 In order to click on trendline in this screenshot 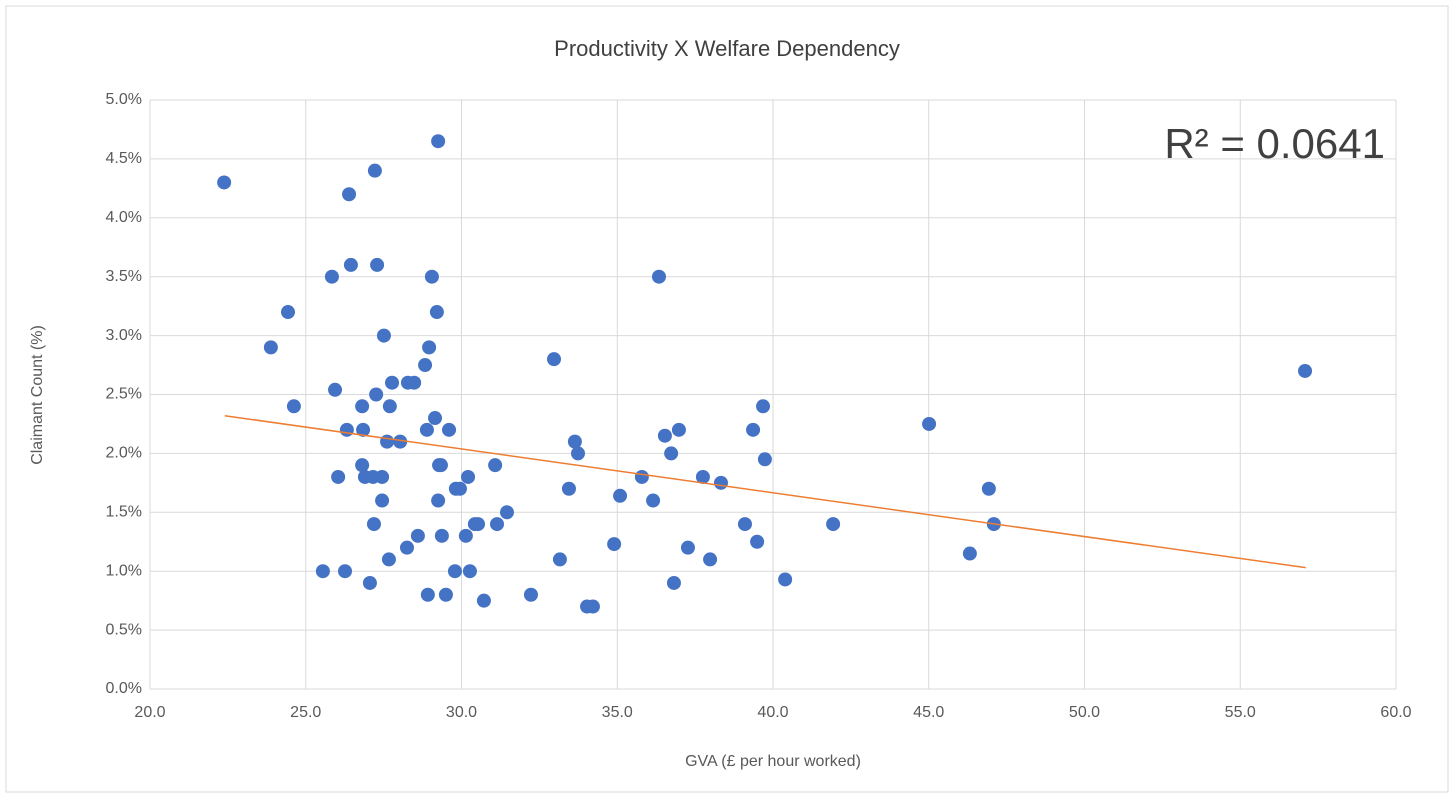, I will do `click(765, 491)`.